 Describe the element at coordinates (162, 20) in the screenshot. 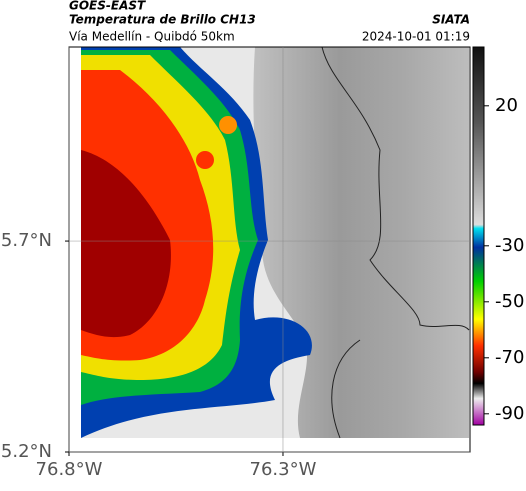

I see `title: Temperatura de Brillo CH13` at that location.